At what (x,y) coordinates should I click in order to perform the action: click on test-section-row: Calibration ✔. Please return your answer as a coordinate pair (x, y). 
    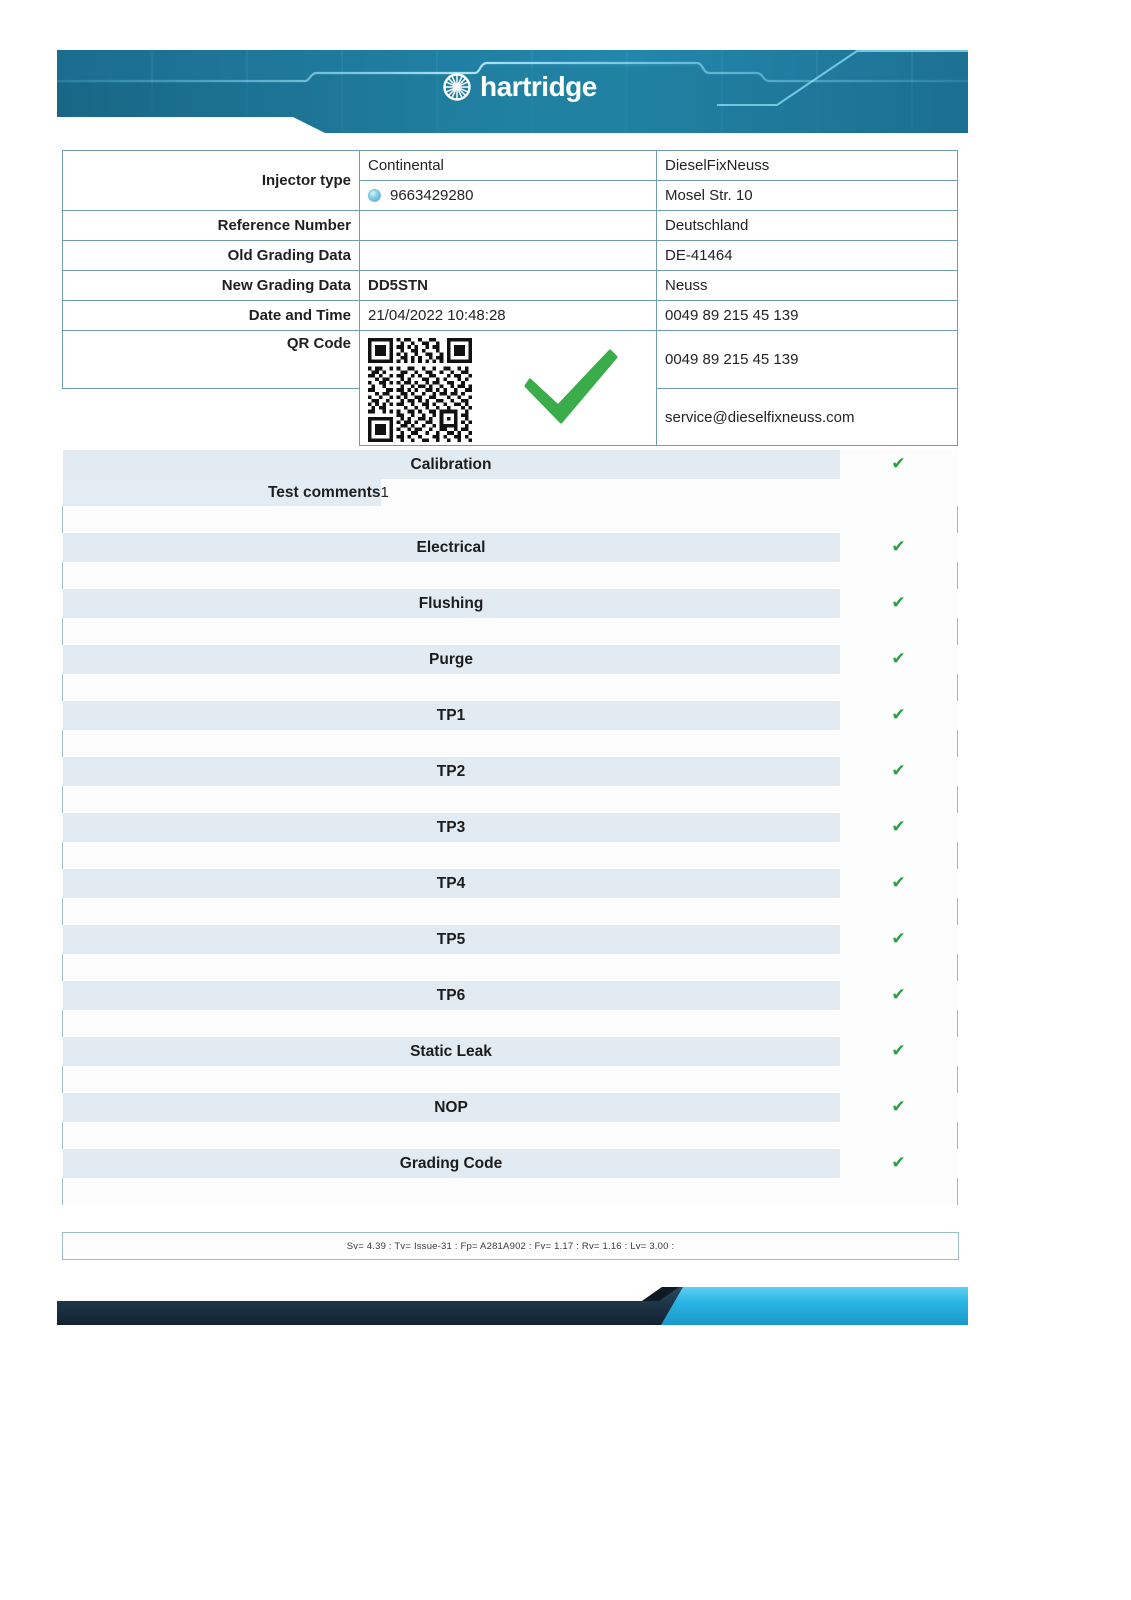
    Looking at the image, I should click on (510, 464).